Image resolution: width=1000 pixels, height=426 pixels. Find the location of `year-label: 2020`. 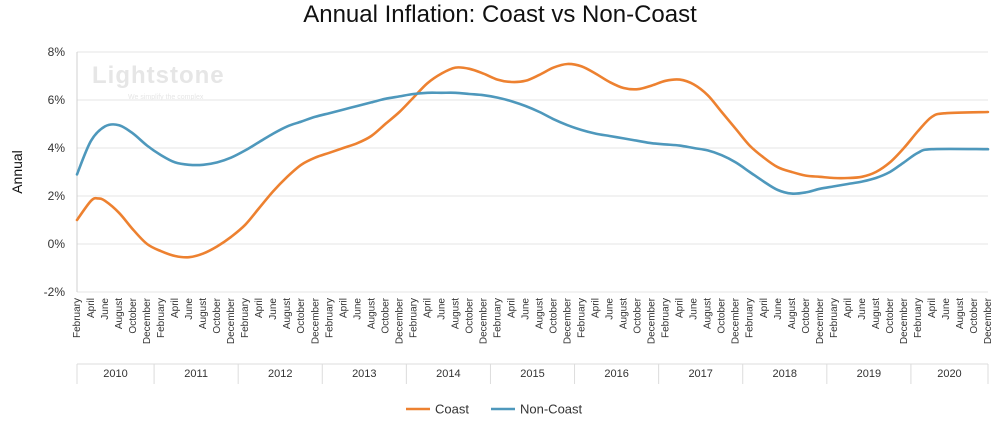

year-label: 2020 is located at coordinates (949, 374).